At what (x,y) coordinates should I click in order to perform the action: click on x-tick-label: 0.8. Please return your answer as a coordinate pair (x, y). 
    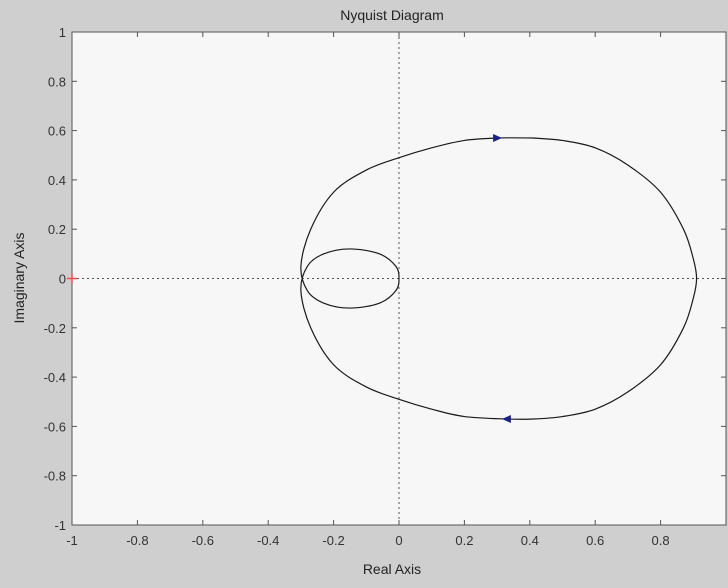
    Looking at the image, I should click on (661, 540).